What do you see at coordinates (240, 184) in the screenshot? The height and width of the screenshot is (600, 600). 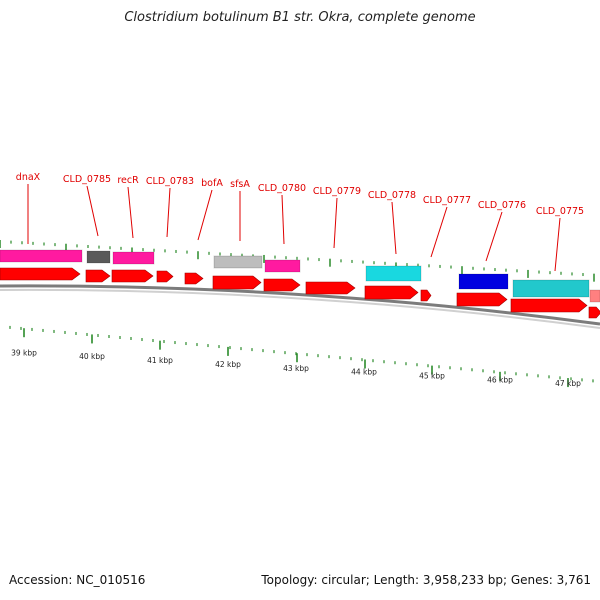 I see `gene-label: sfsA` at bounding box center [240, 184].